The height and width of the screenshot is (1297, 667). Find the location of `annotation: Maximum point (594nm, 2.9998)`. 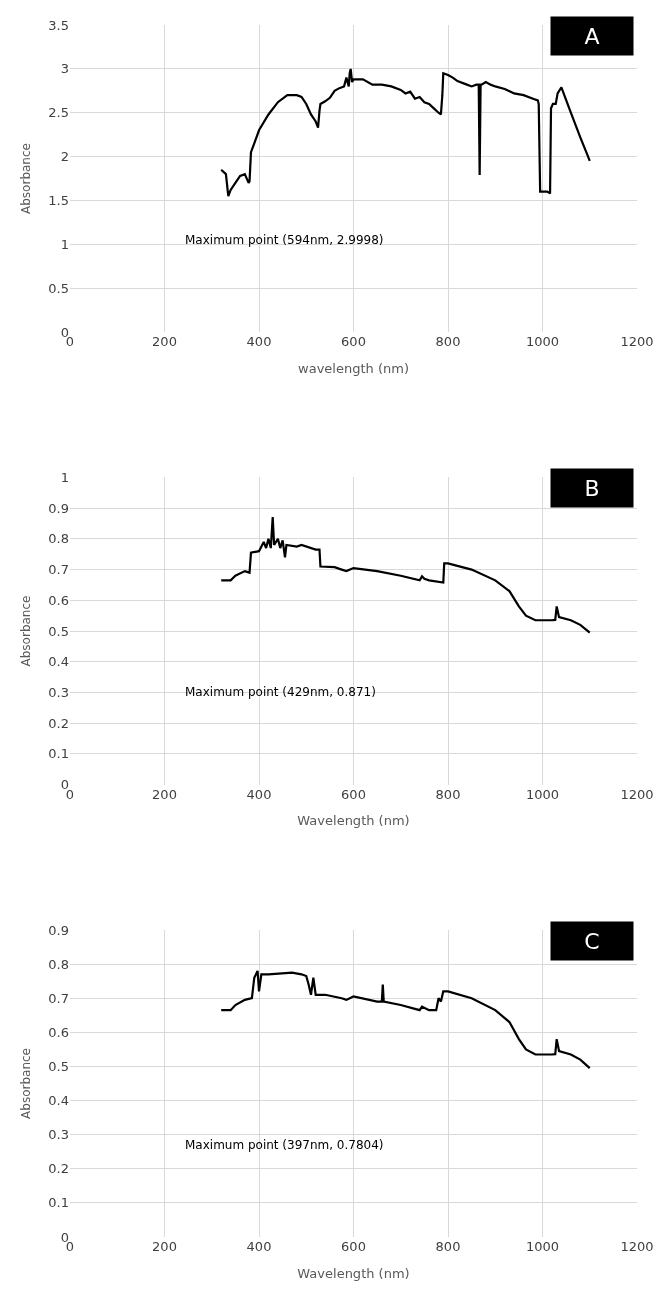

annotation: Maximum point (594nm, 2.9998) is located at coordinates (284, 240).